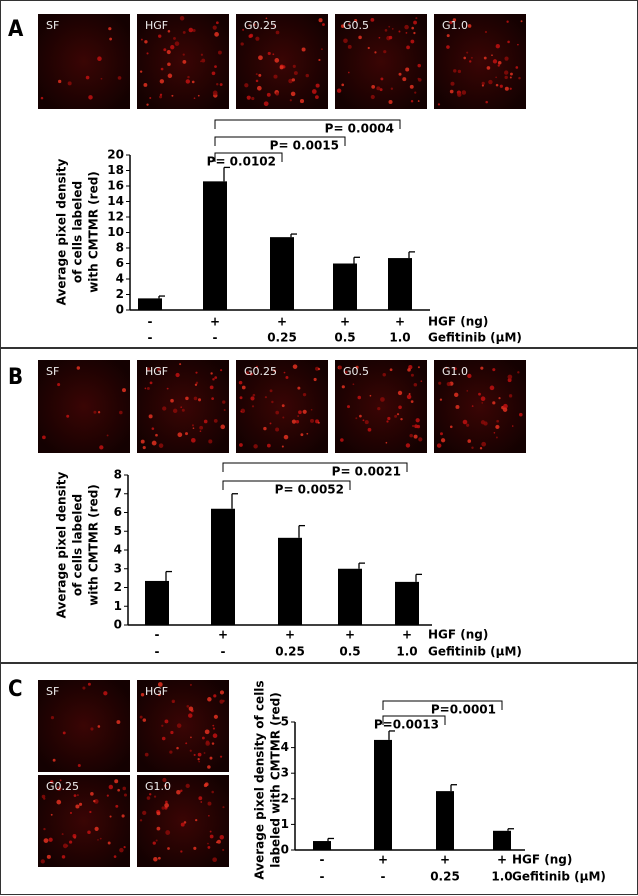 This screenshot has width=638, height=896. What do you see at coordinates (309, 490) in the screenshot?
I see `p-value: P= 0.0052` at bounding box center [309, 490].